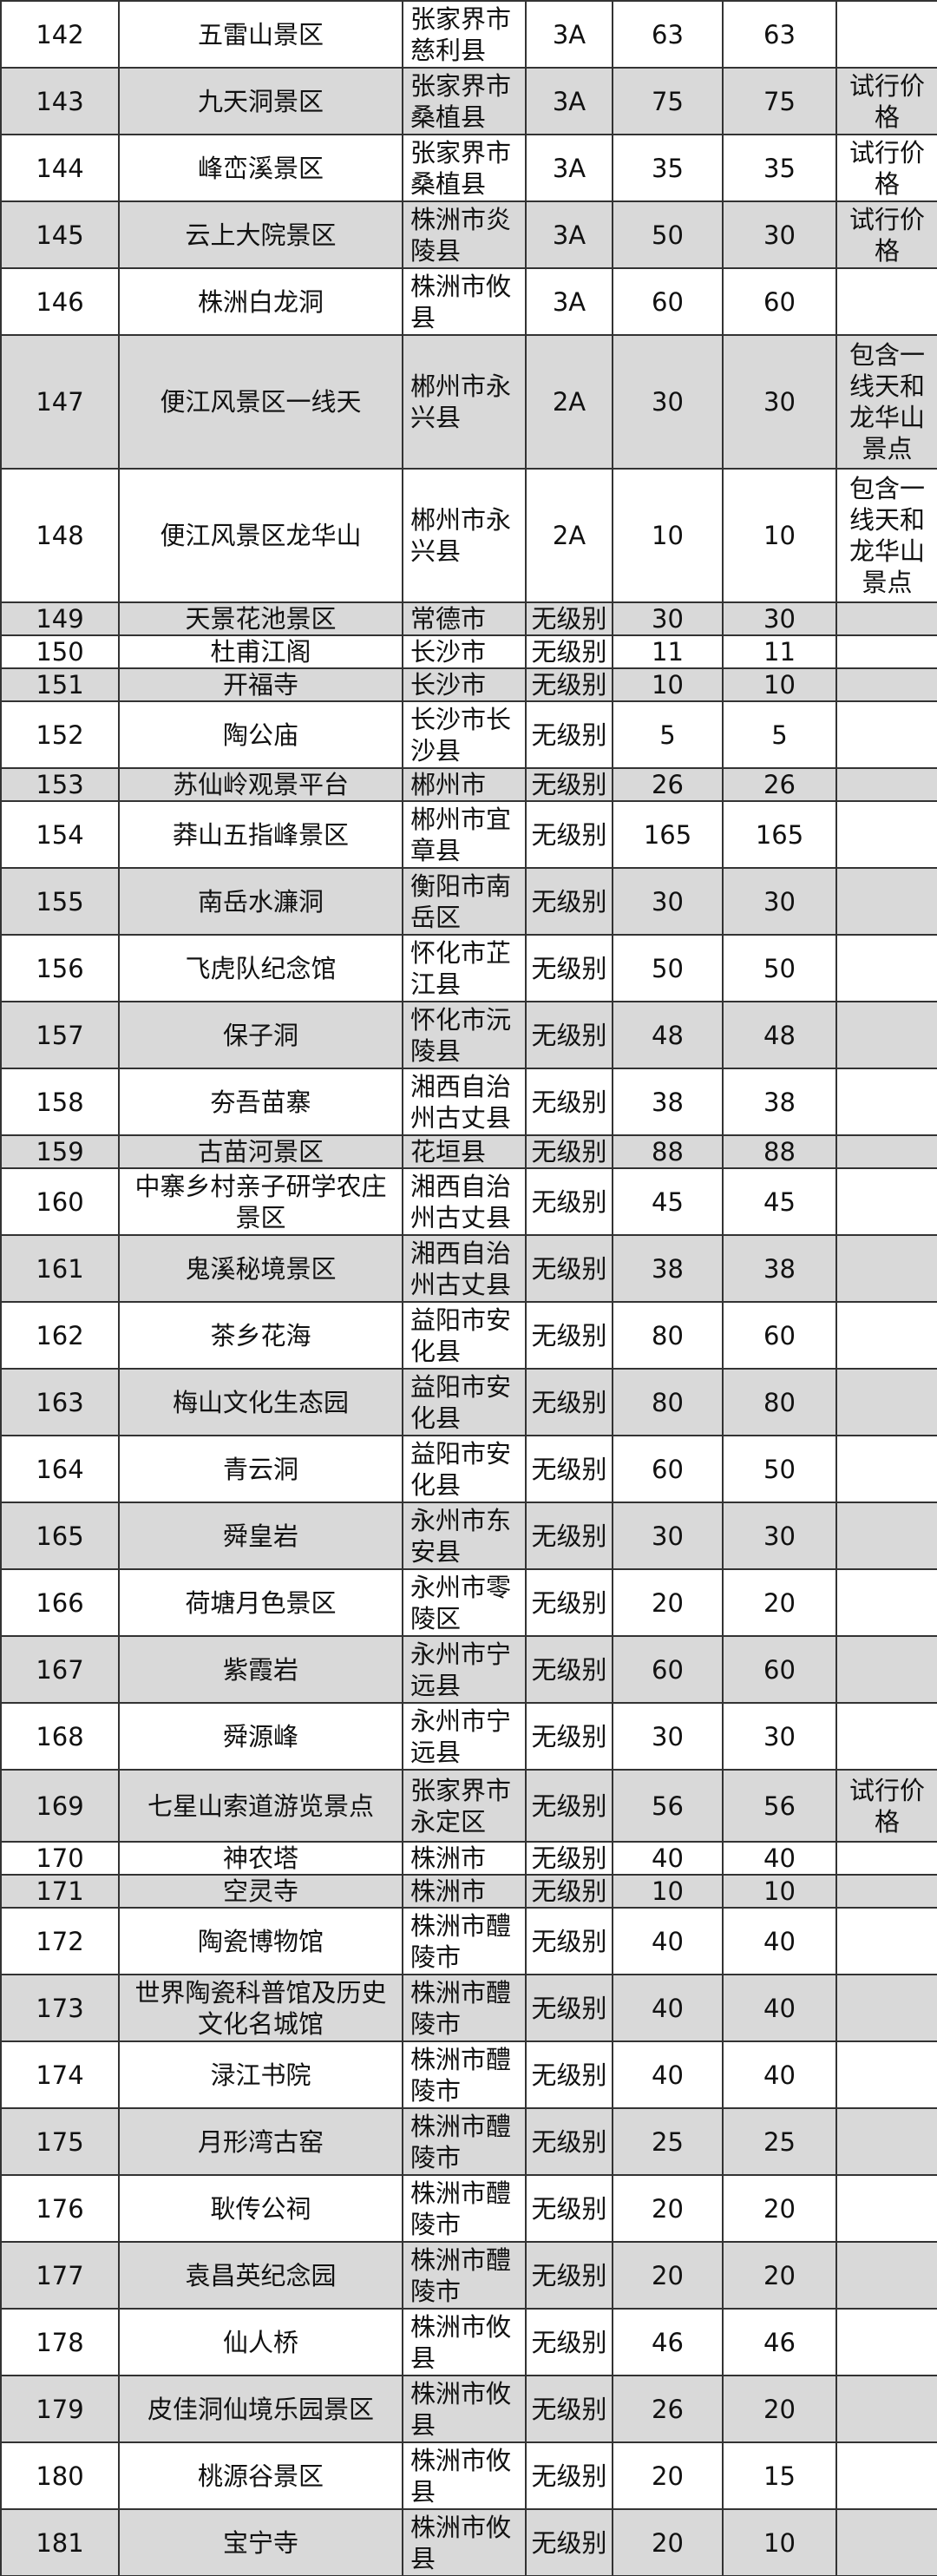 The image size is (937, 2576). What do you see at coordinates (468, 1035) in the screenshot?
I see `table-row: 157 保子洞 怀化市沅陵县 无级别 48 48` at bounding box center [468, 1035].